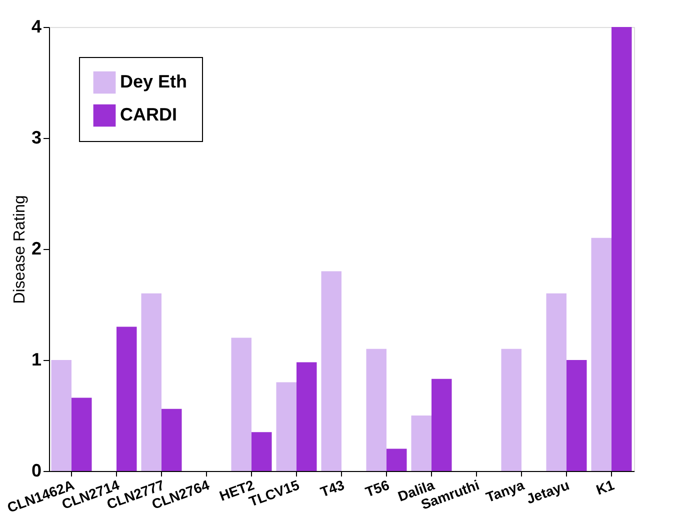 Image resolution: width=689 pixels, height=531 pixels. I want to click on y-tick-label: 3, so click(36, 138).